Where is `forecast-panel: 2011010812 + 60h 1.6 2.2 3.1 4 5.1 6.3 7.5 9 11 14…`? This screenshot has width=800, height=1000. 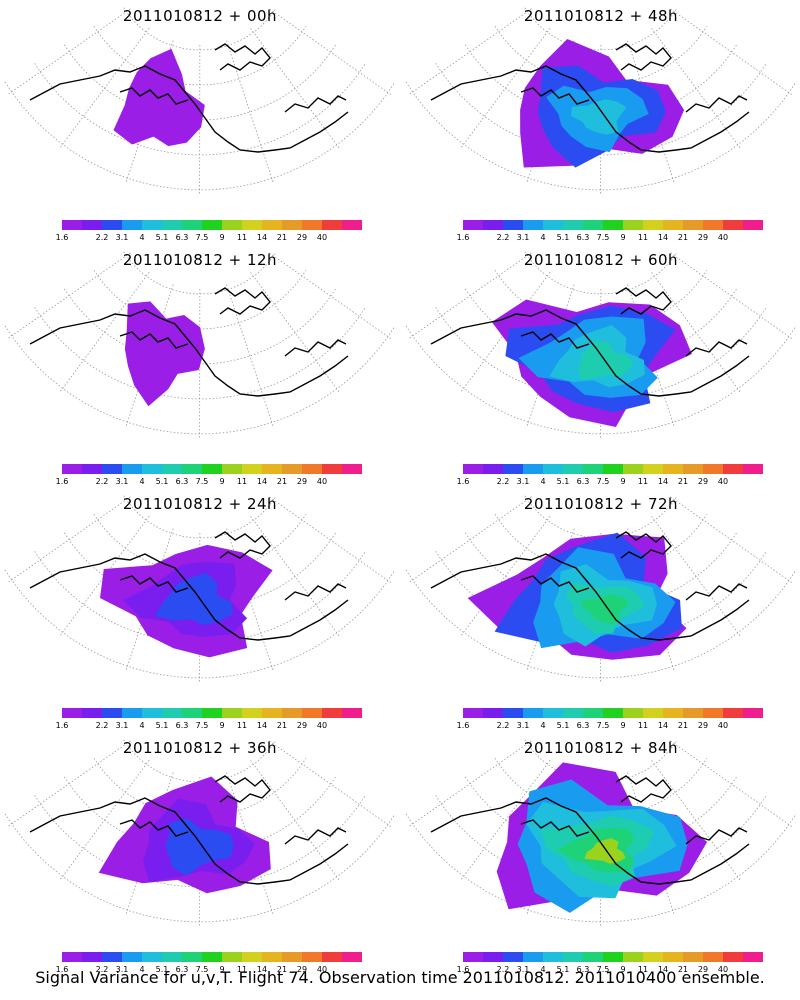 forecast-panel: 2011010812 + 60h 1.6 2.2 3.1 4 5.1 6.3 7.5 9 11 14… is located at coordinates (600, 366).